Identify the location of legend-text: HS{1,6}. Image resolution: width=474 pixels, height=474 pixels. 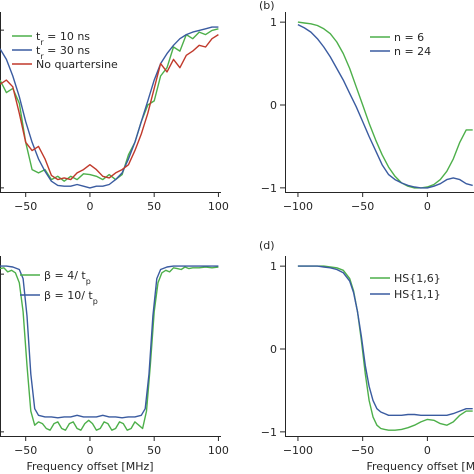
(417, 278).